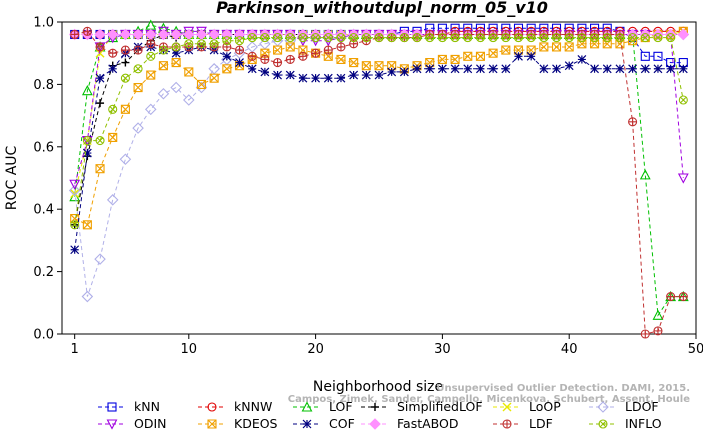 The image size is (703, 434). I want to click on legend-item-odin: ODIN, so click(132, 423).